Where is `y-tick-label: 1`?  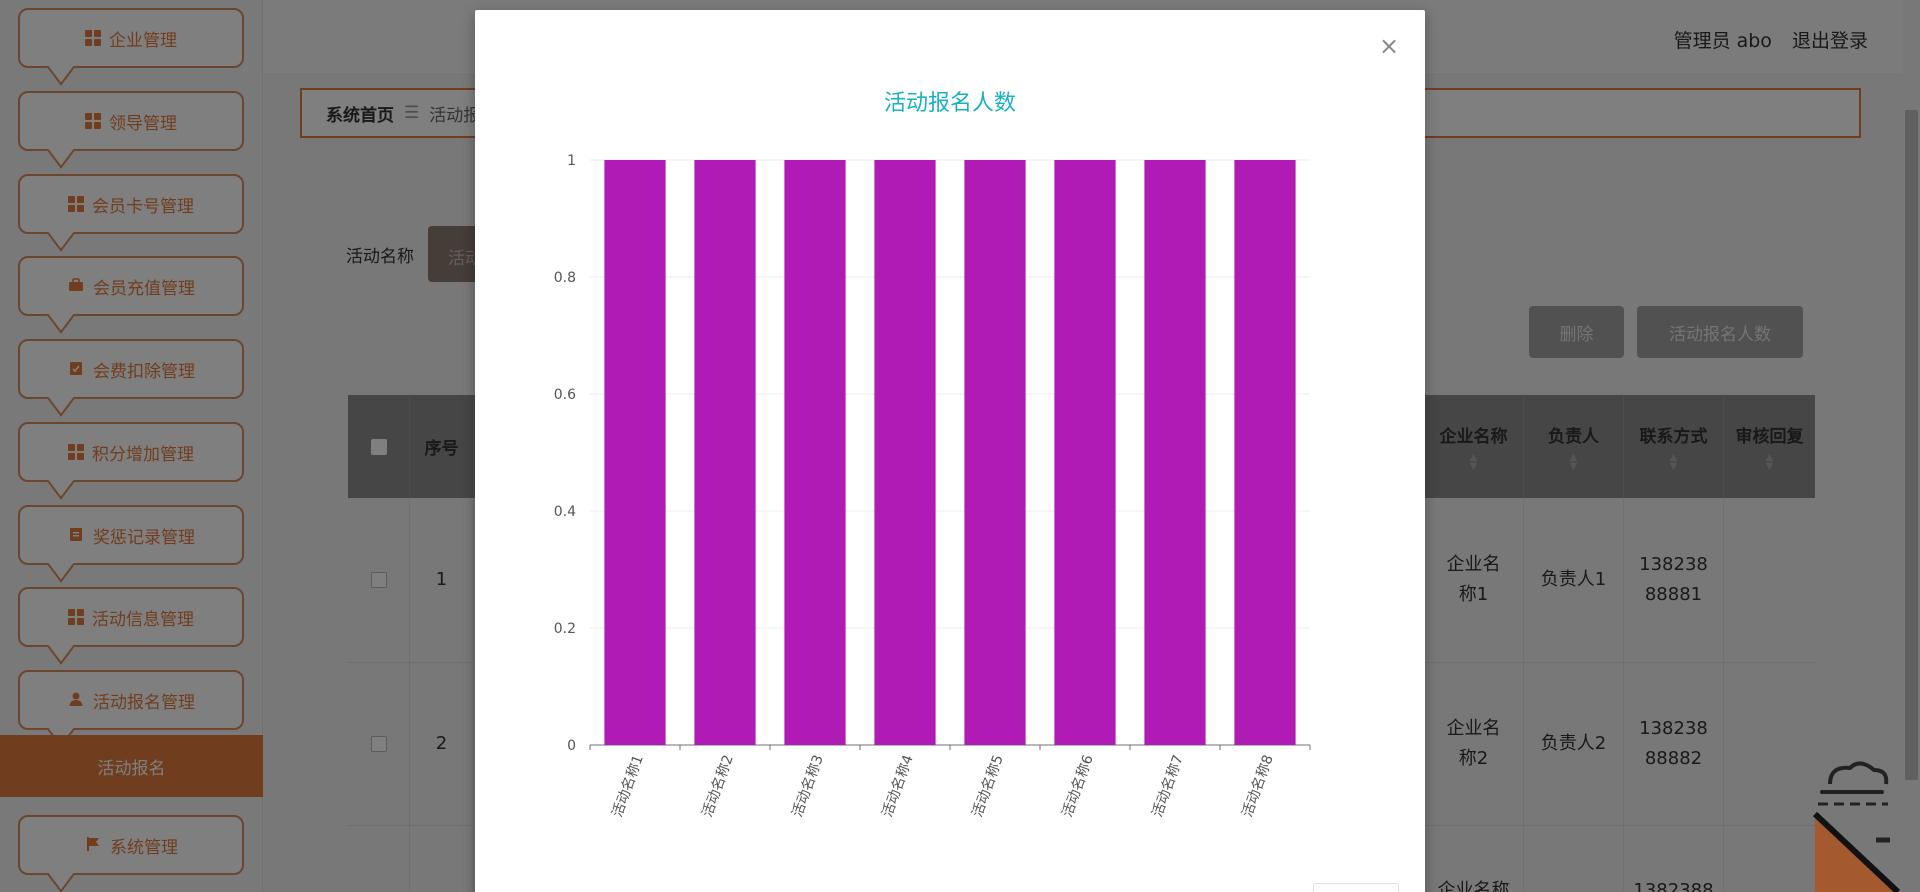
y-tick-label: 1 is located at coordinates (571, 161).